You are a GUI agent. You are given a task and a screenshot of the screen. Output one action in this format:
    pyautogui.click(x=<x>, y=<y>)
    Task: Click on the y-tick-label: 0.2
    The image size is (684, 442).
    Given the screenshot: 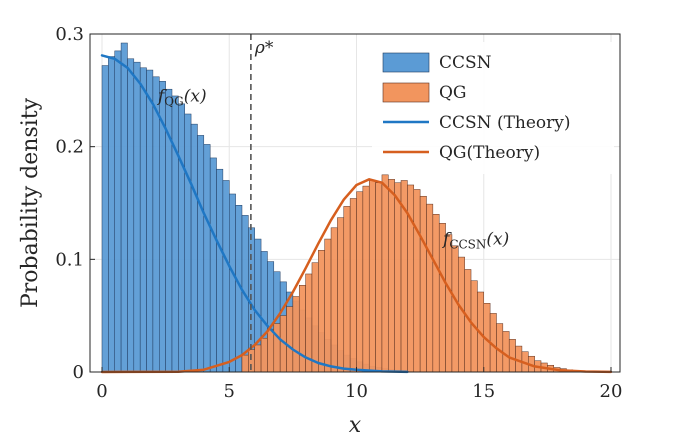 What is the action you would take?
    pyautogui.click(x=69, y=147)
    